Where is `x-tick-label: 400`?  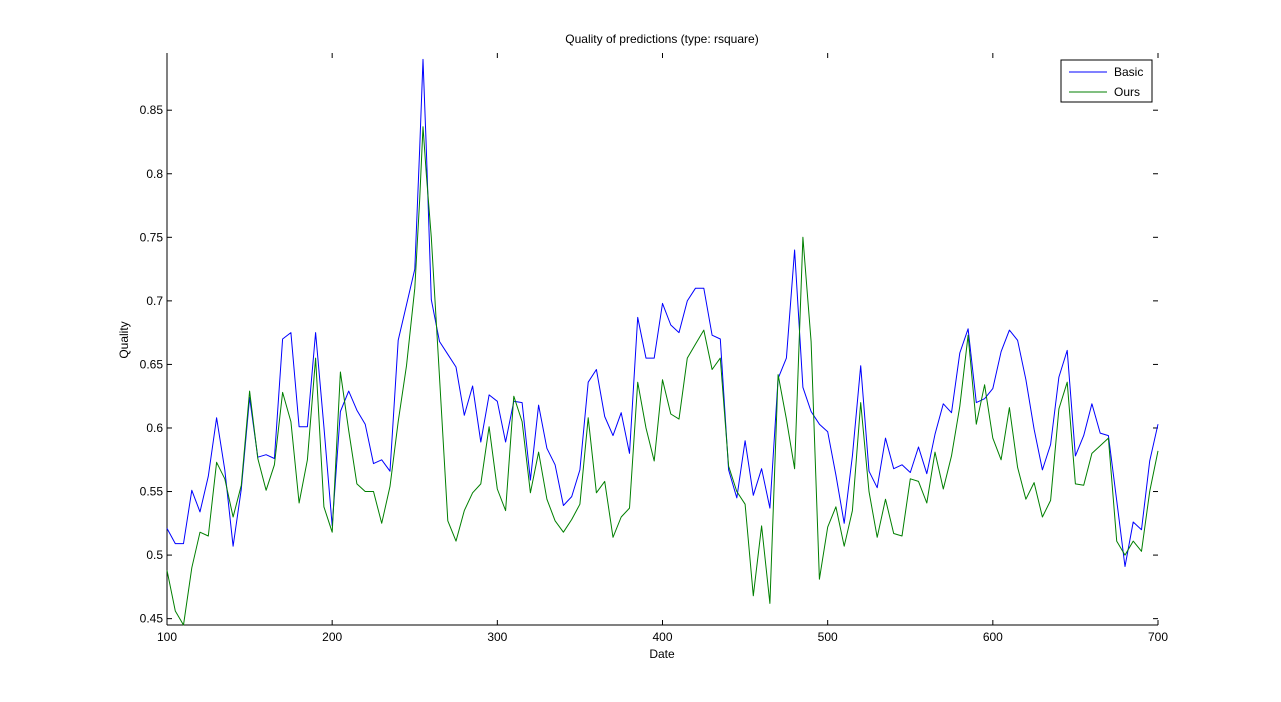 x-tick-label: 400 is located at coordinates (662, 637).